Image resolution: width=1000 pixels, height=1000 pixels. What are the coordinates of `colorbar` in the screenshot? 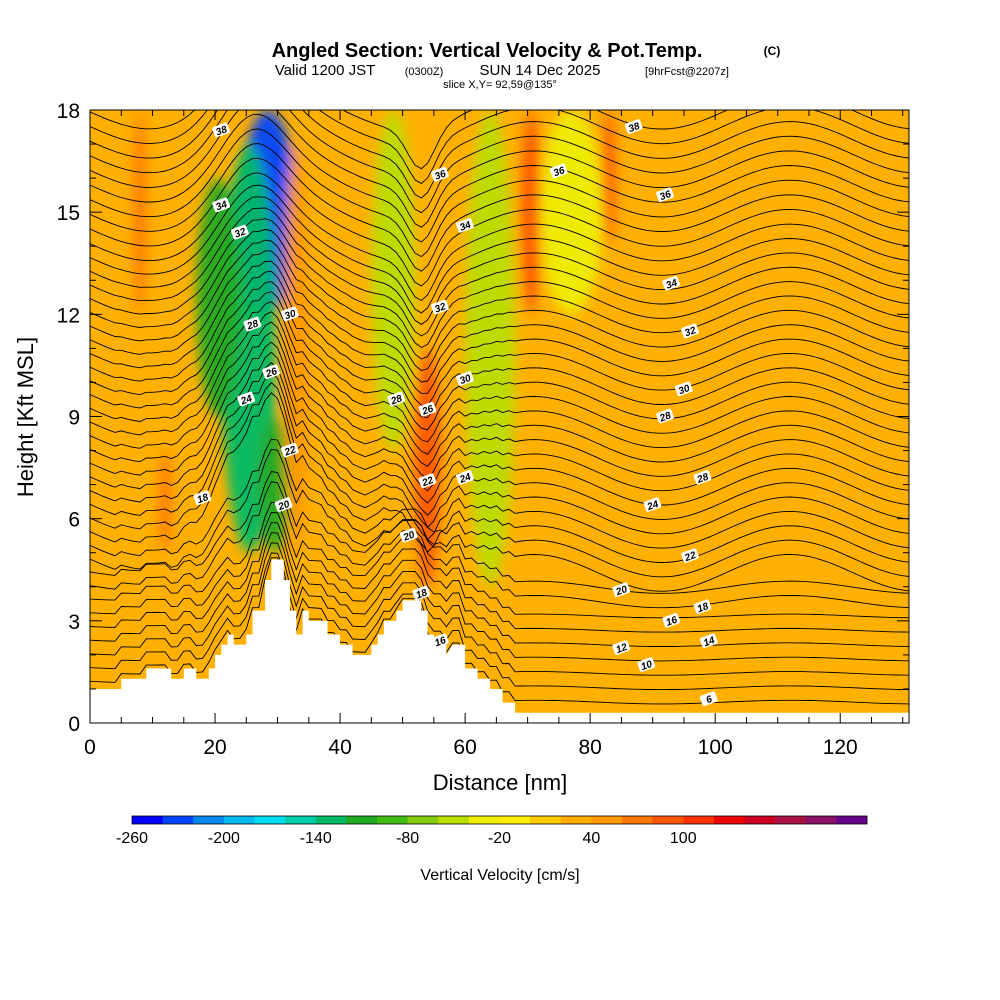 It's located at (499, 820).